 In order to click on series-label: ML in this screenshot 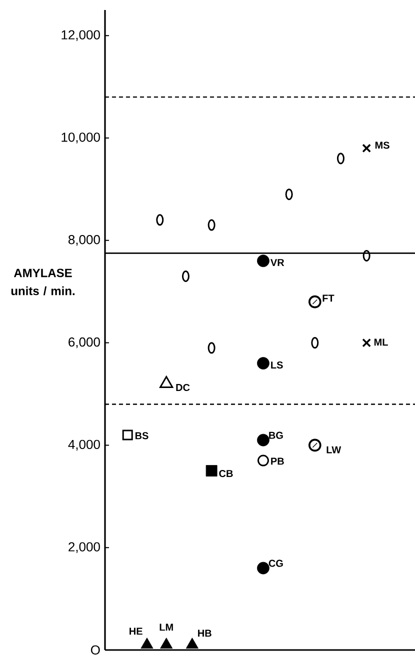, I will do `click(381, 342)`.